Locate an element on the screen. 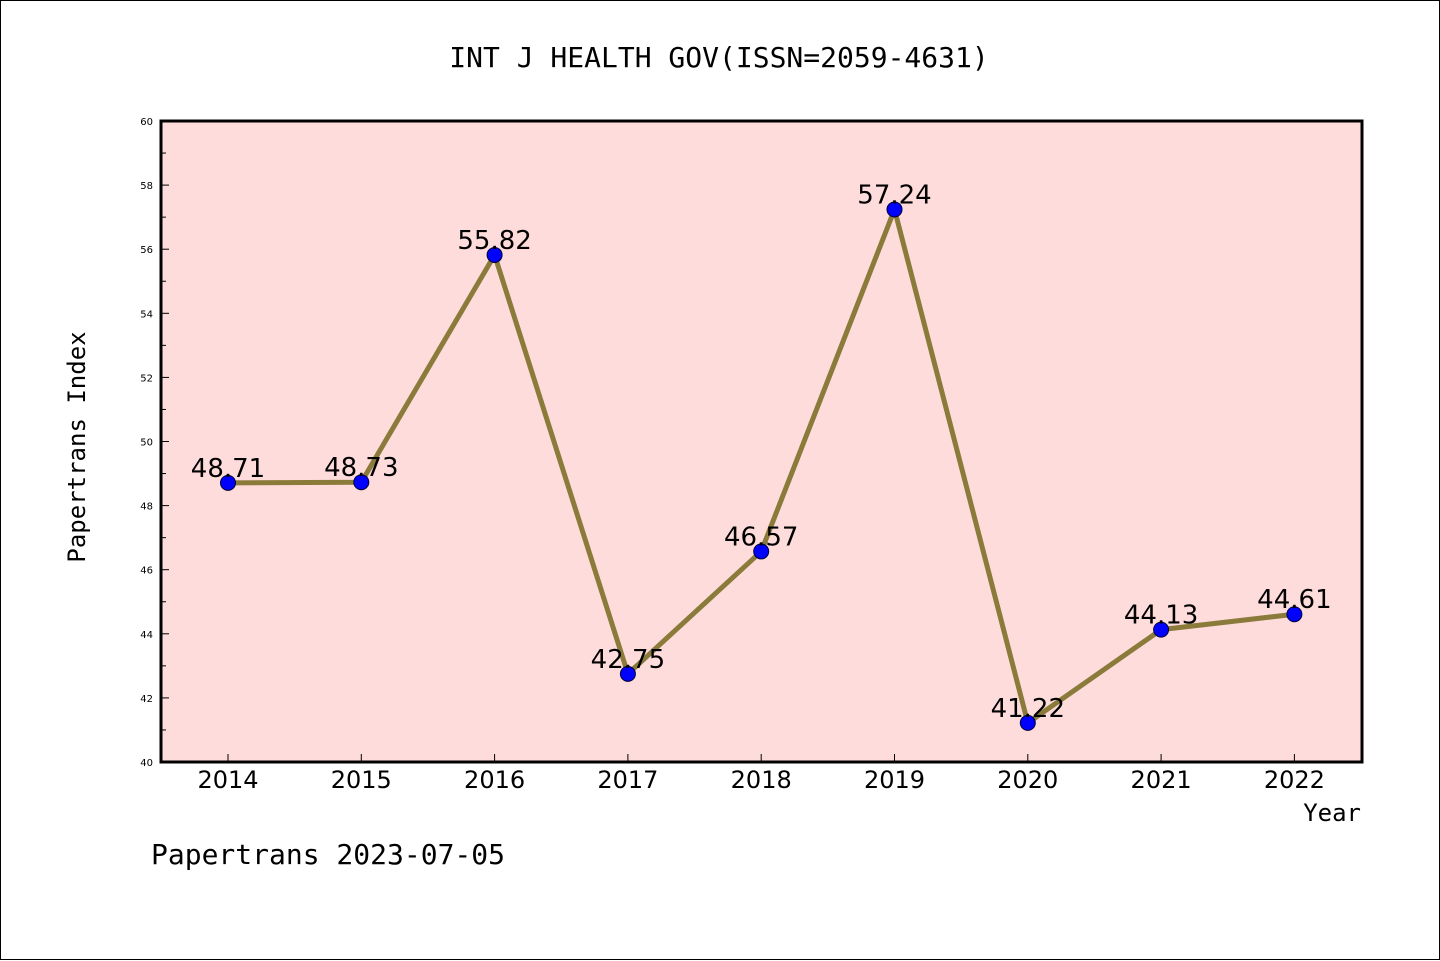 Image resolution: width=1440 pixels, height=961 pixels. data-label: 57.24 is located at coordinates (894, 195).